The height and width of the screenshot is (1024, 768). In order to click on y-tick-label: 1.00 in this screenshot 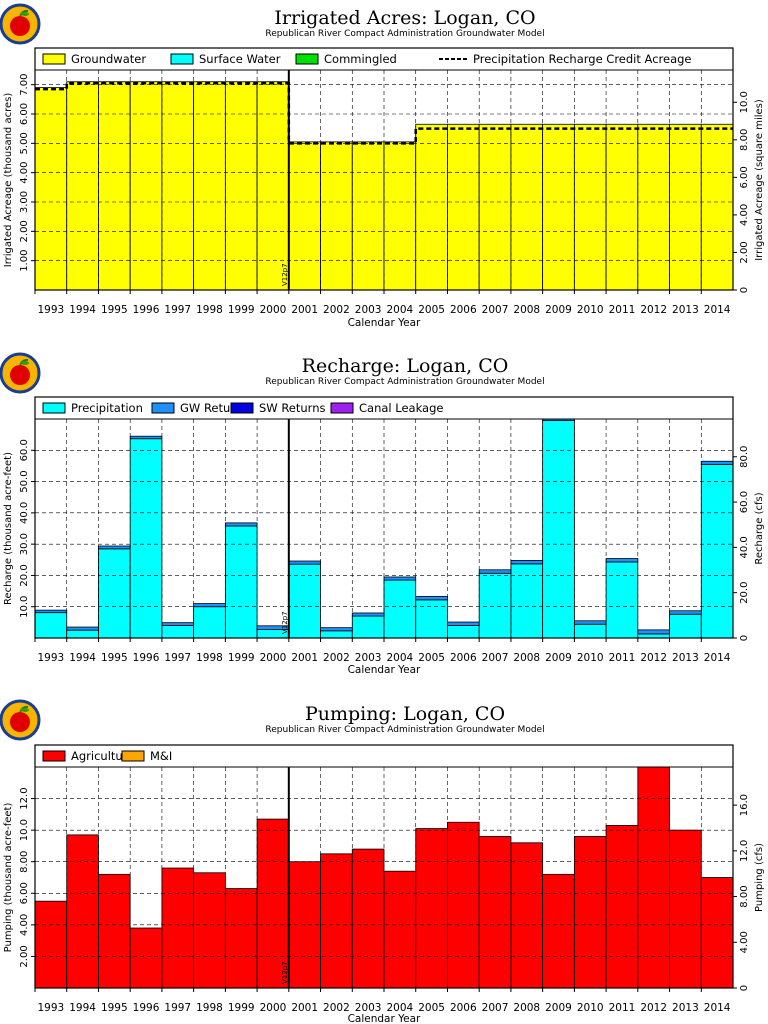, I will do `click(24, 261)`.